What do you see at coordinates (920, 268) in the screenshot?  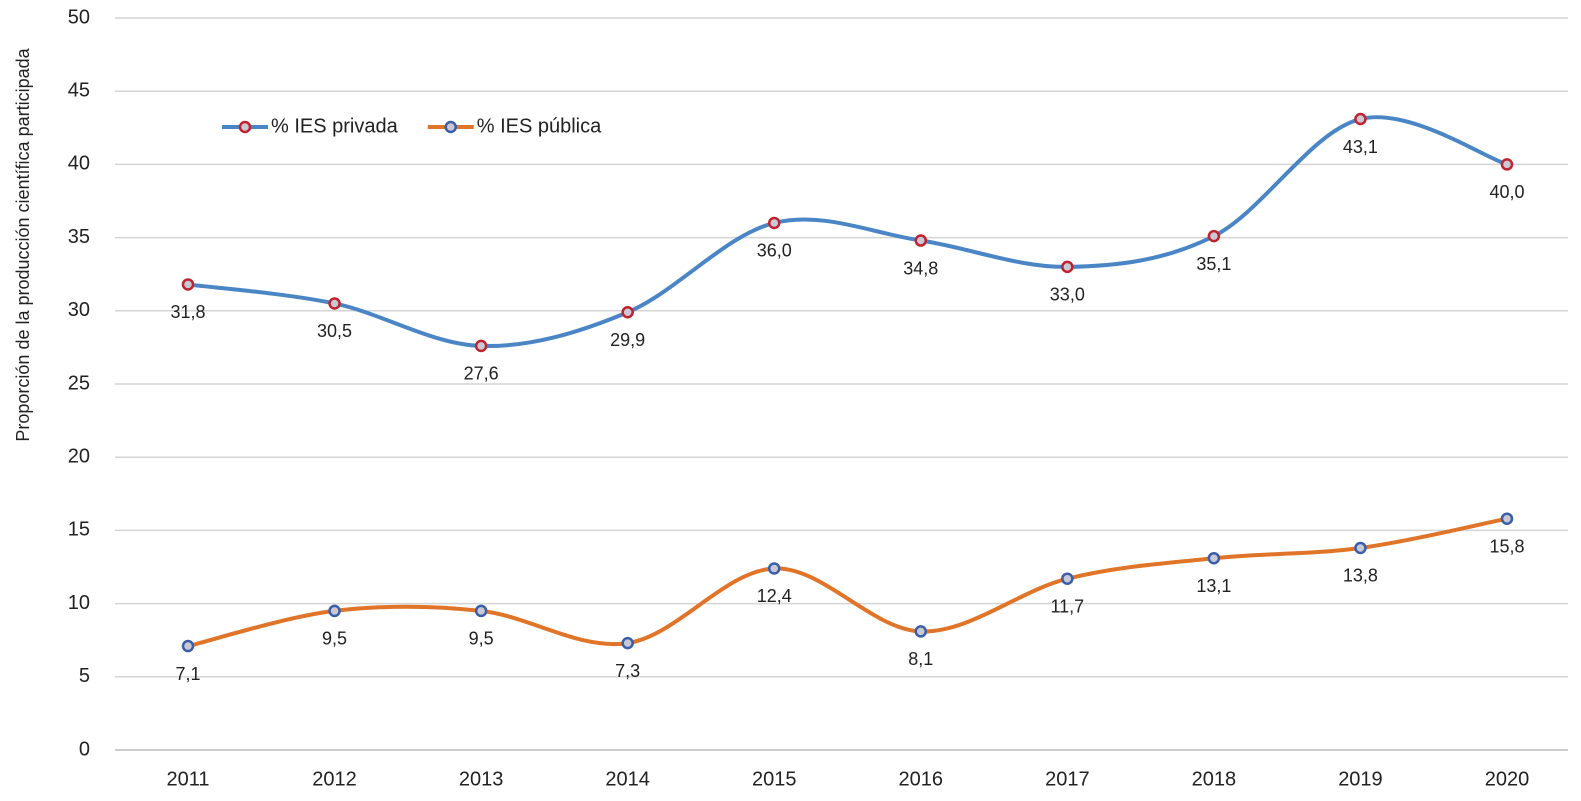 I see `data-label: 34,8` at bounding box center [920, 268].